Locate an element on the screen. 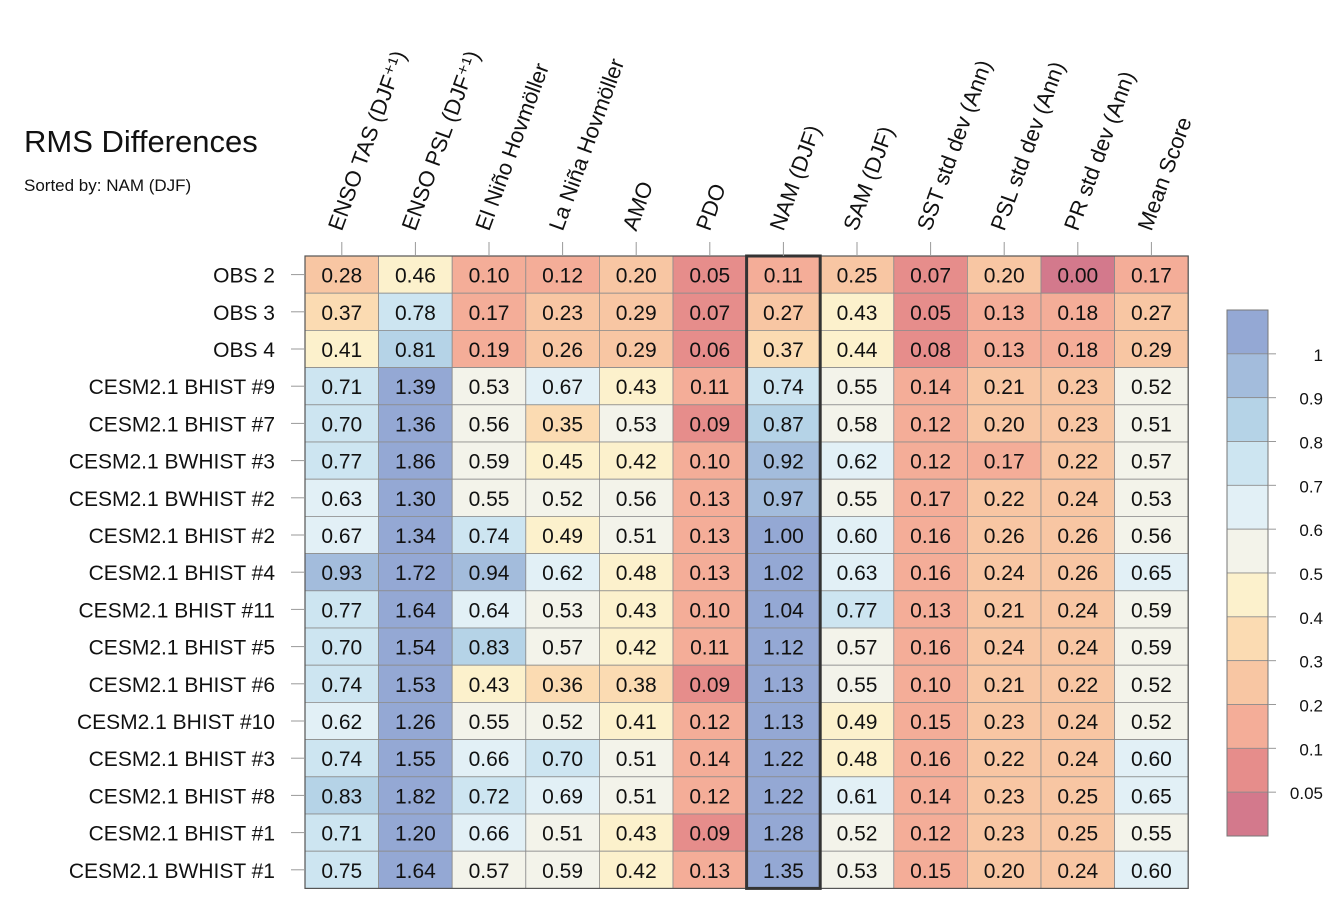 Image resolution: width=1340 pixels, height=914 pixels. cell-value-label: 1.34 is located at coordinates (415, 536).